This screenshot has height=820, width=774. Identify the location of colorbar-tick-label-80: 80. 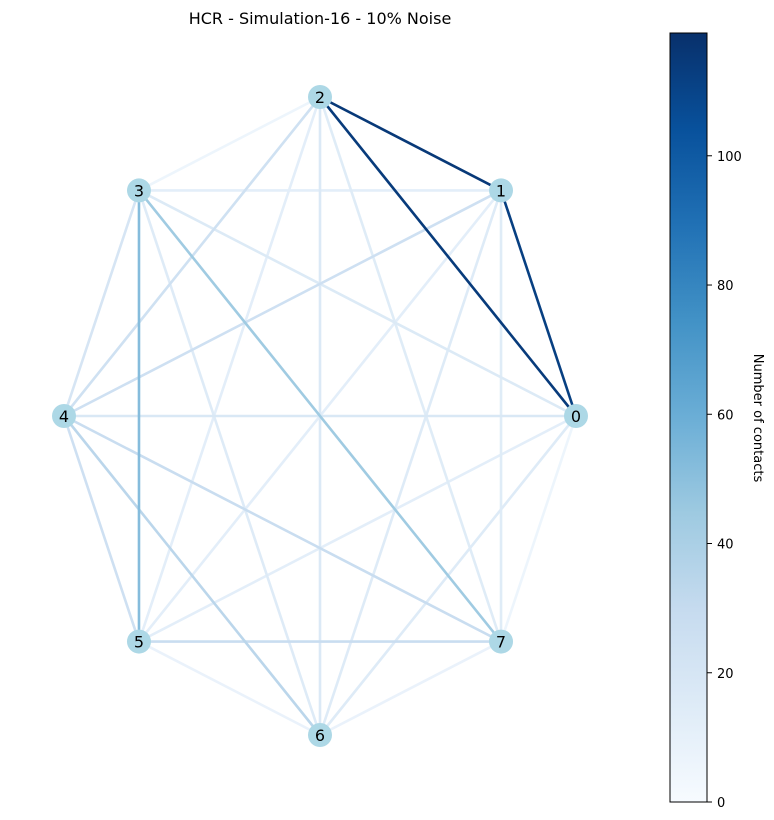
(725, 286).